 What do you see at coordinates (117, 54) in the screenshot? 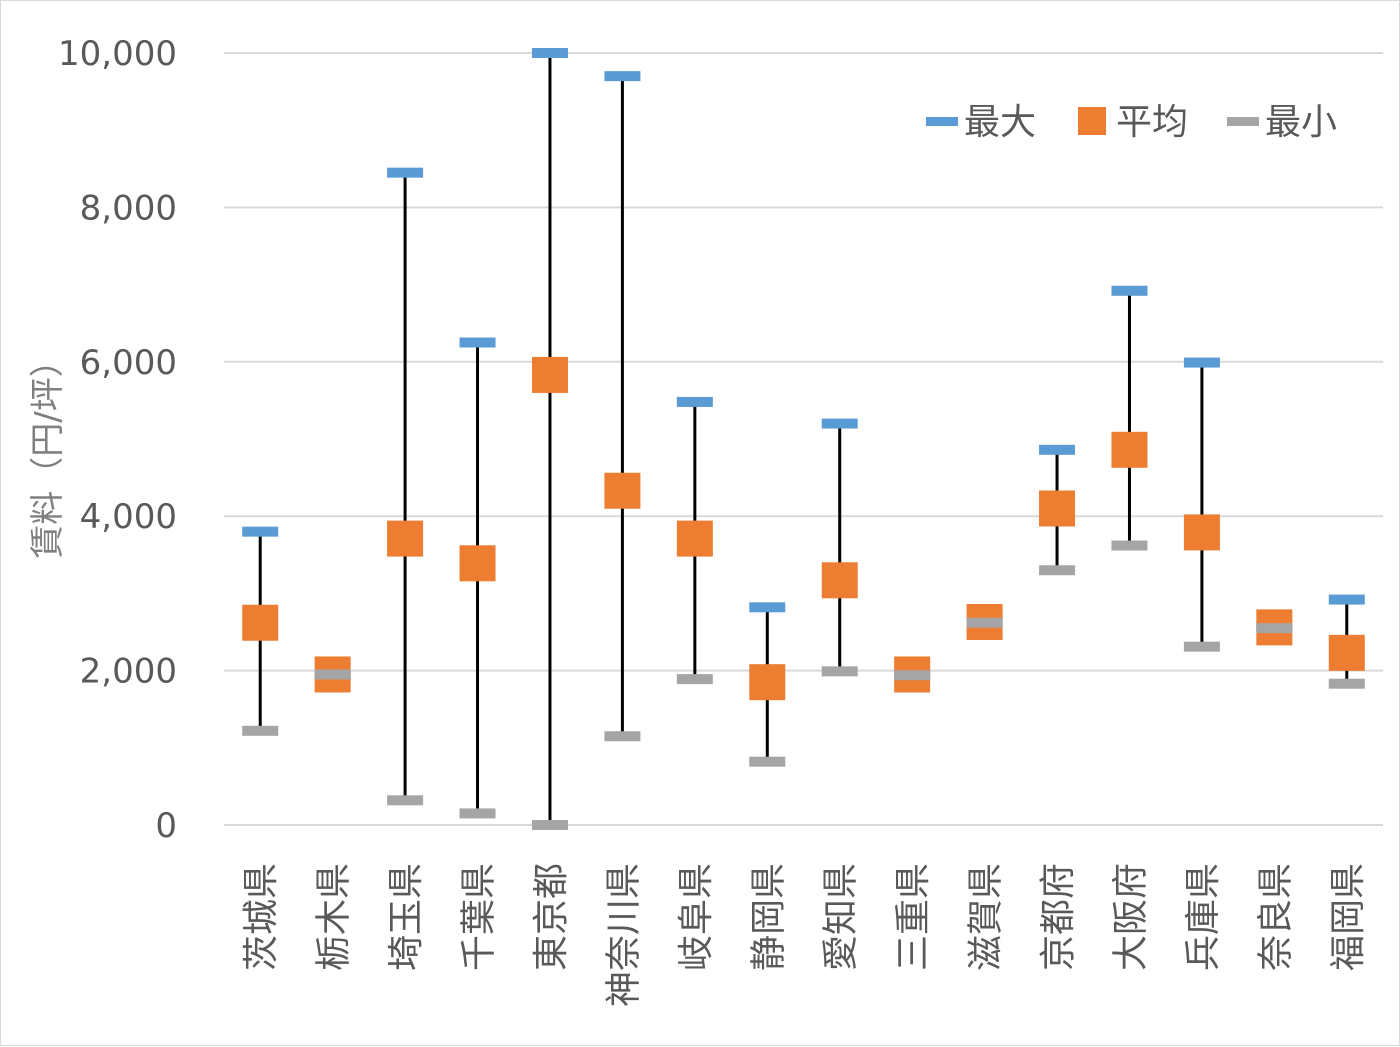
I see `y-tick-label: 10,000` at bounding box center [117, 54].